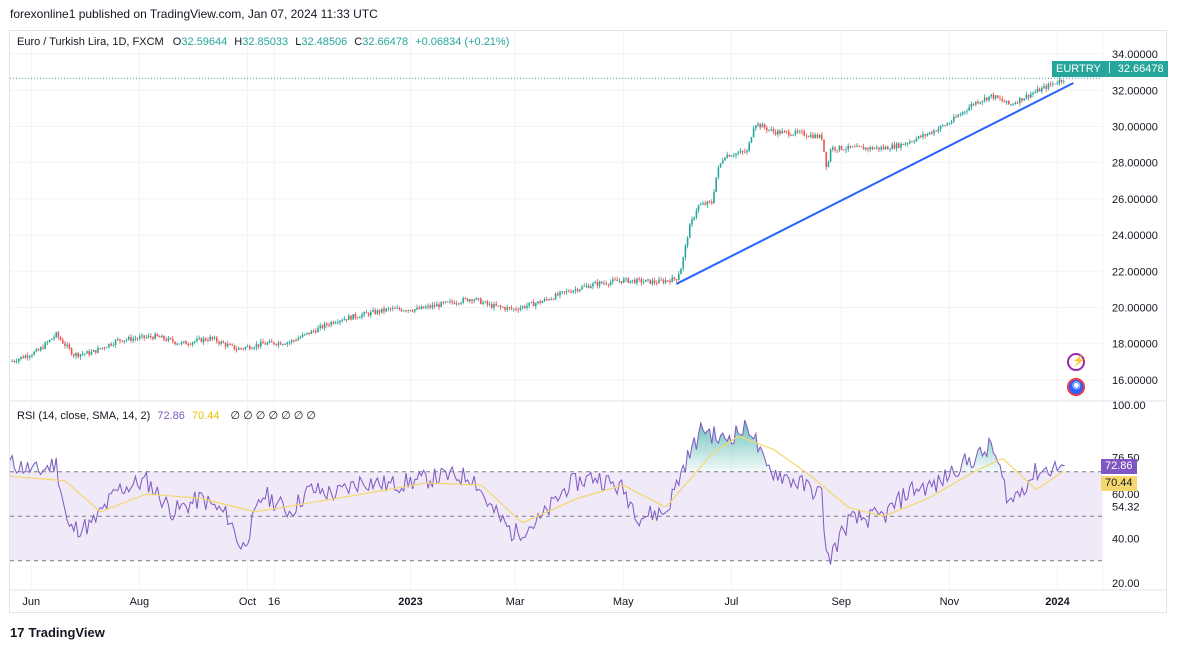  What do you see at coordinates (17, 632) in the screenshot?
I see `tradingview-logo-icon: 17` at bounding box center [17, 632].